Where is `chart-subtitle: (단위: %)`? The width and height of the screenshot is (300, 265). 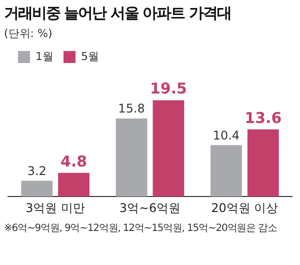 chart-subtitle: (단위: %) is located at coordinates (28, 33).